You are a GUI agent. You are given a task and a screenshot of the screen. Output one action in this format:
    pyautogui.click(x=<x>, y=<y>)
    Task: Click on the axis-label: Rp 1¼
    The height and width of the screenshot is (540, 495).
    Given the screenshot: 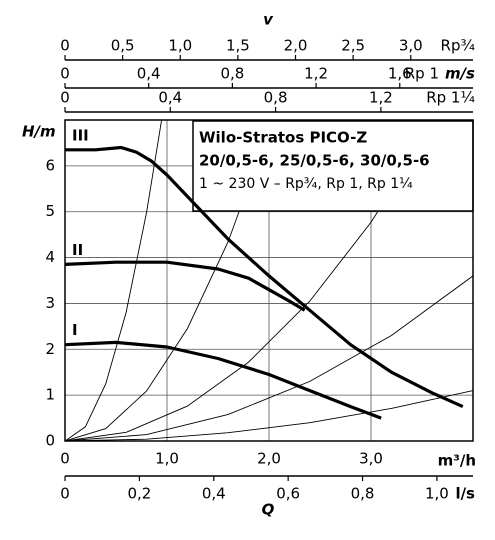 What is the action you would take?
    pyautogui.click(x=450, y=98)
    